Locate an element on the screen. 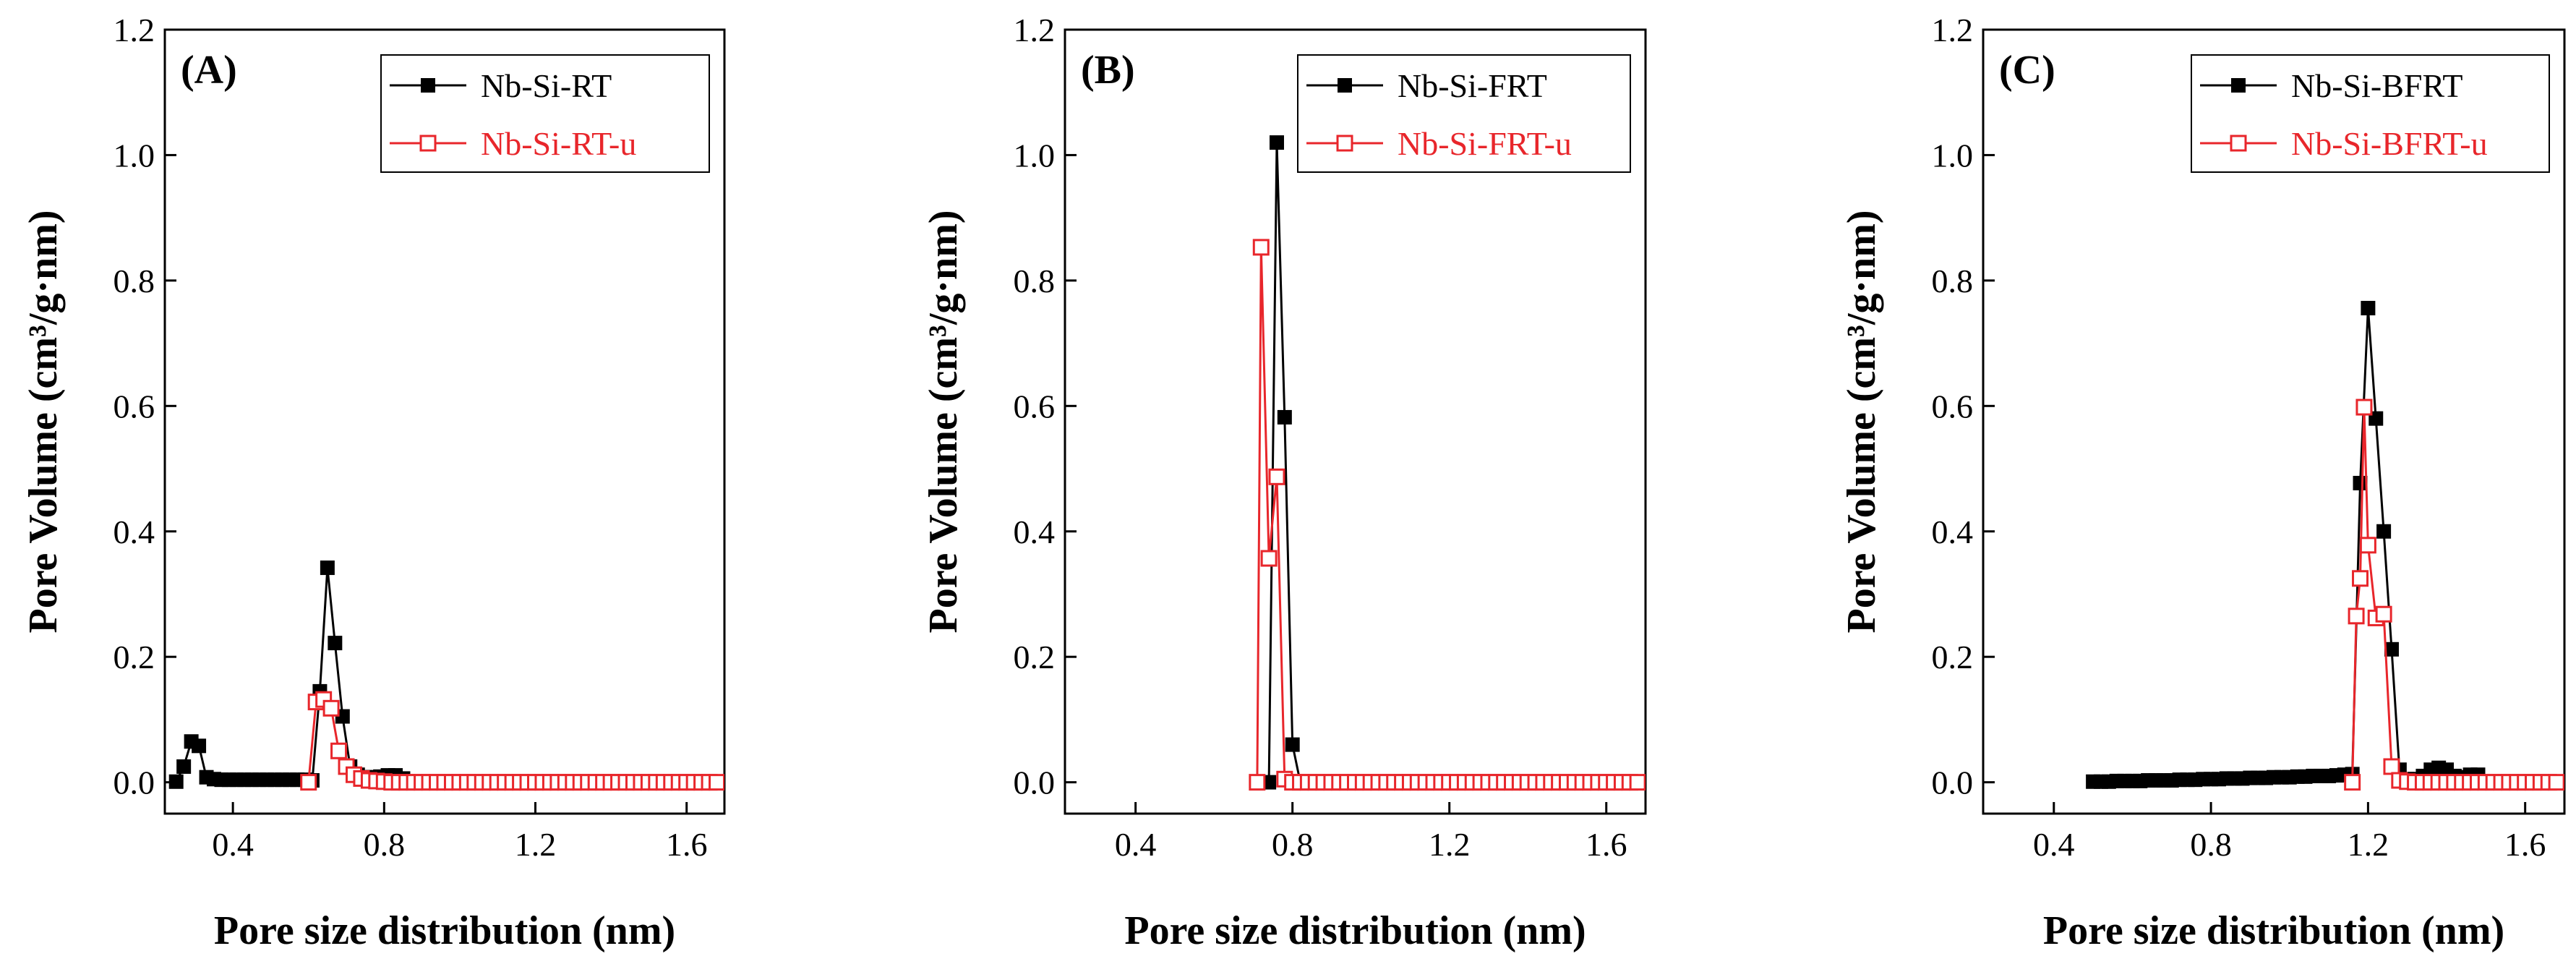 The width and height of the screenshot is (2576, 972). panel-label: (B) is located at coordinates (1108, 70).